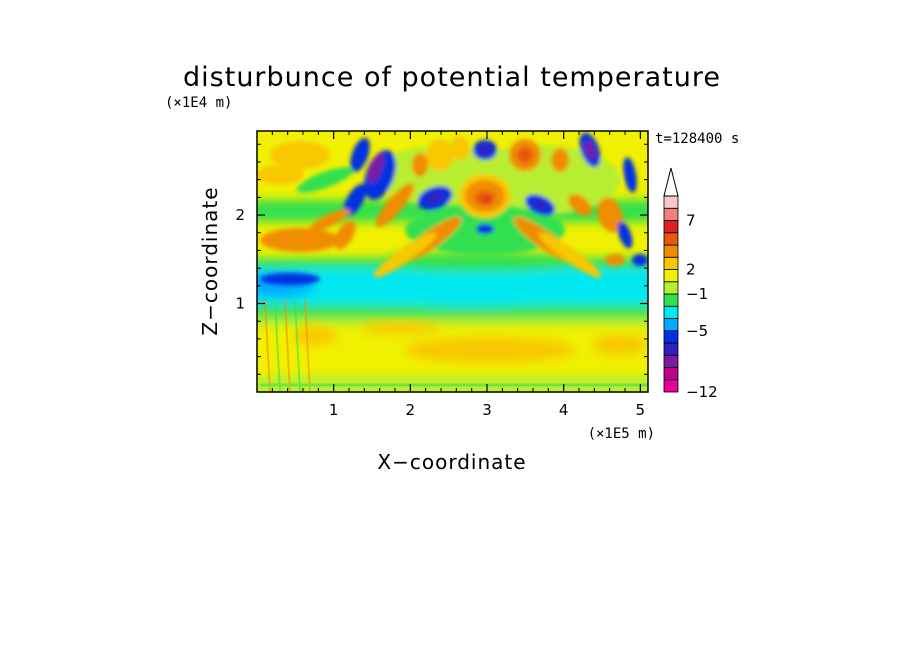 This screenshot has width=904, height=654. Describe the element at coordinates (451, 462) in the screenshot. I see `x-axis-label: X−coordinate` at that location.